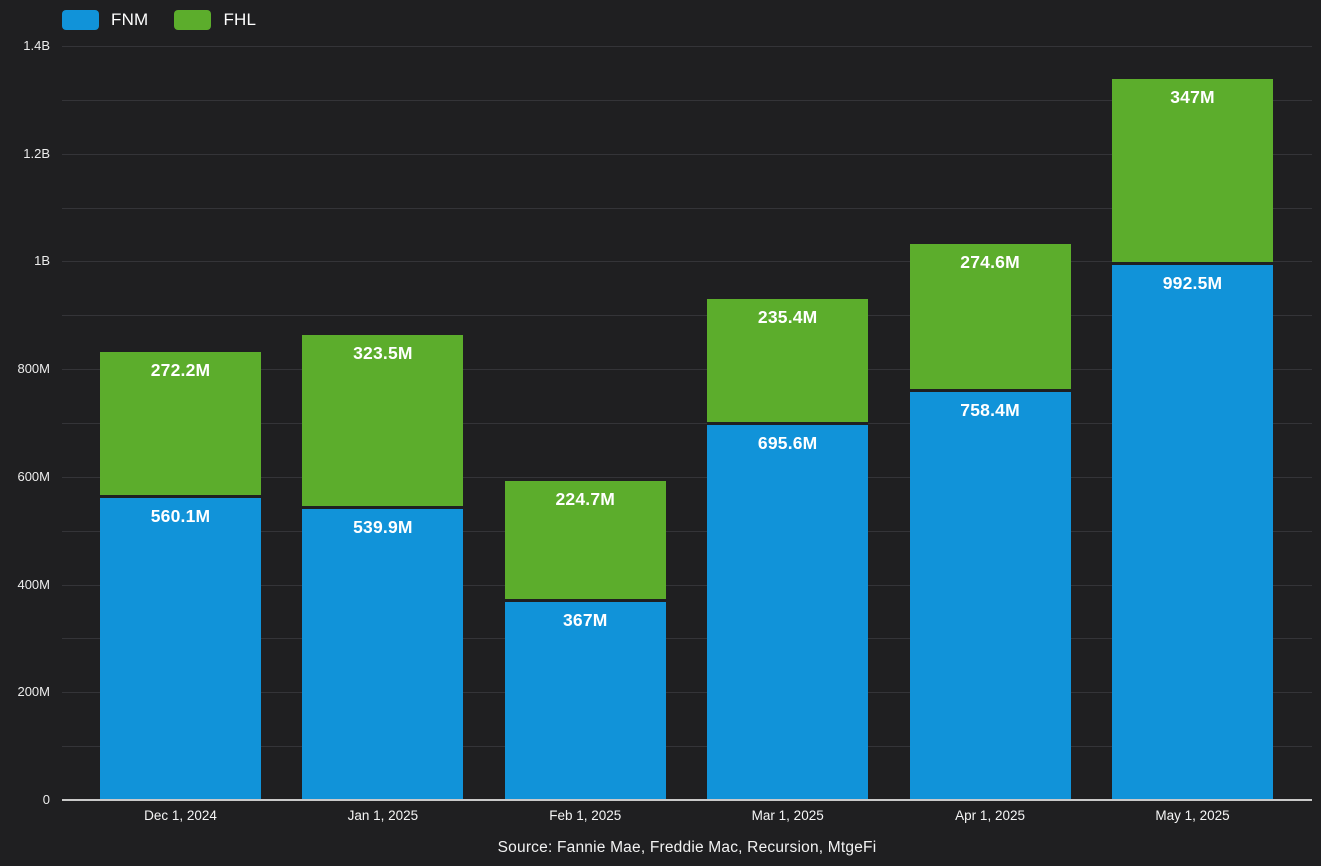  What do you see at coordinates (36, 153) in the screenshot?
I see `y-axis-tick-label: 1.2B` at bounding box center [36, 153].